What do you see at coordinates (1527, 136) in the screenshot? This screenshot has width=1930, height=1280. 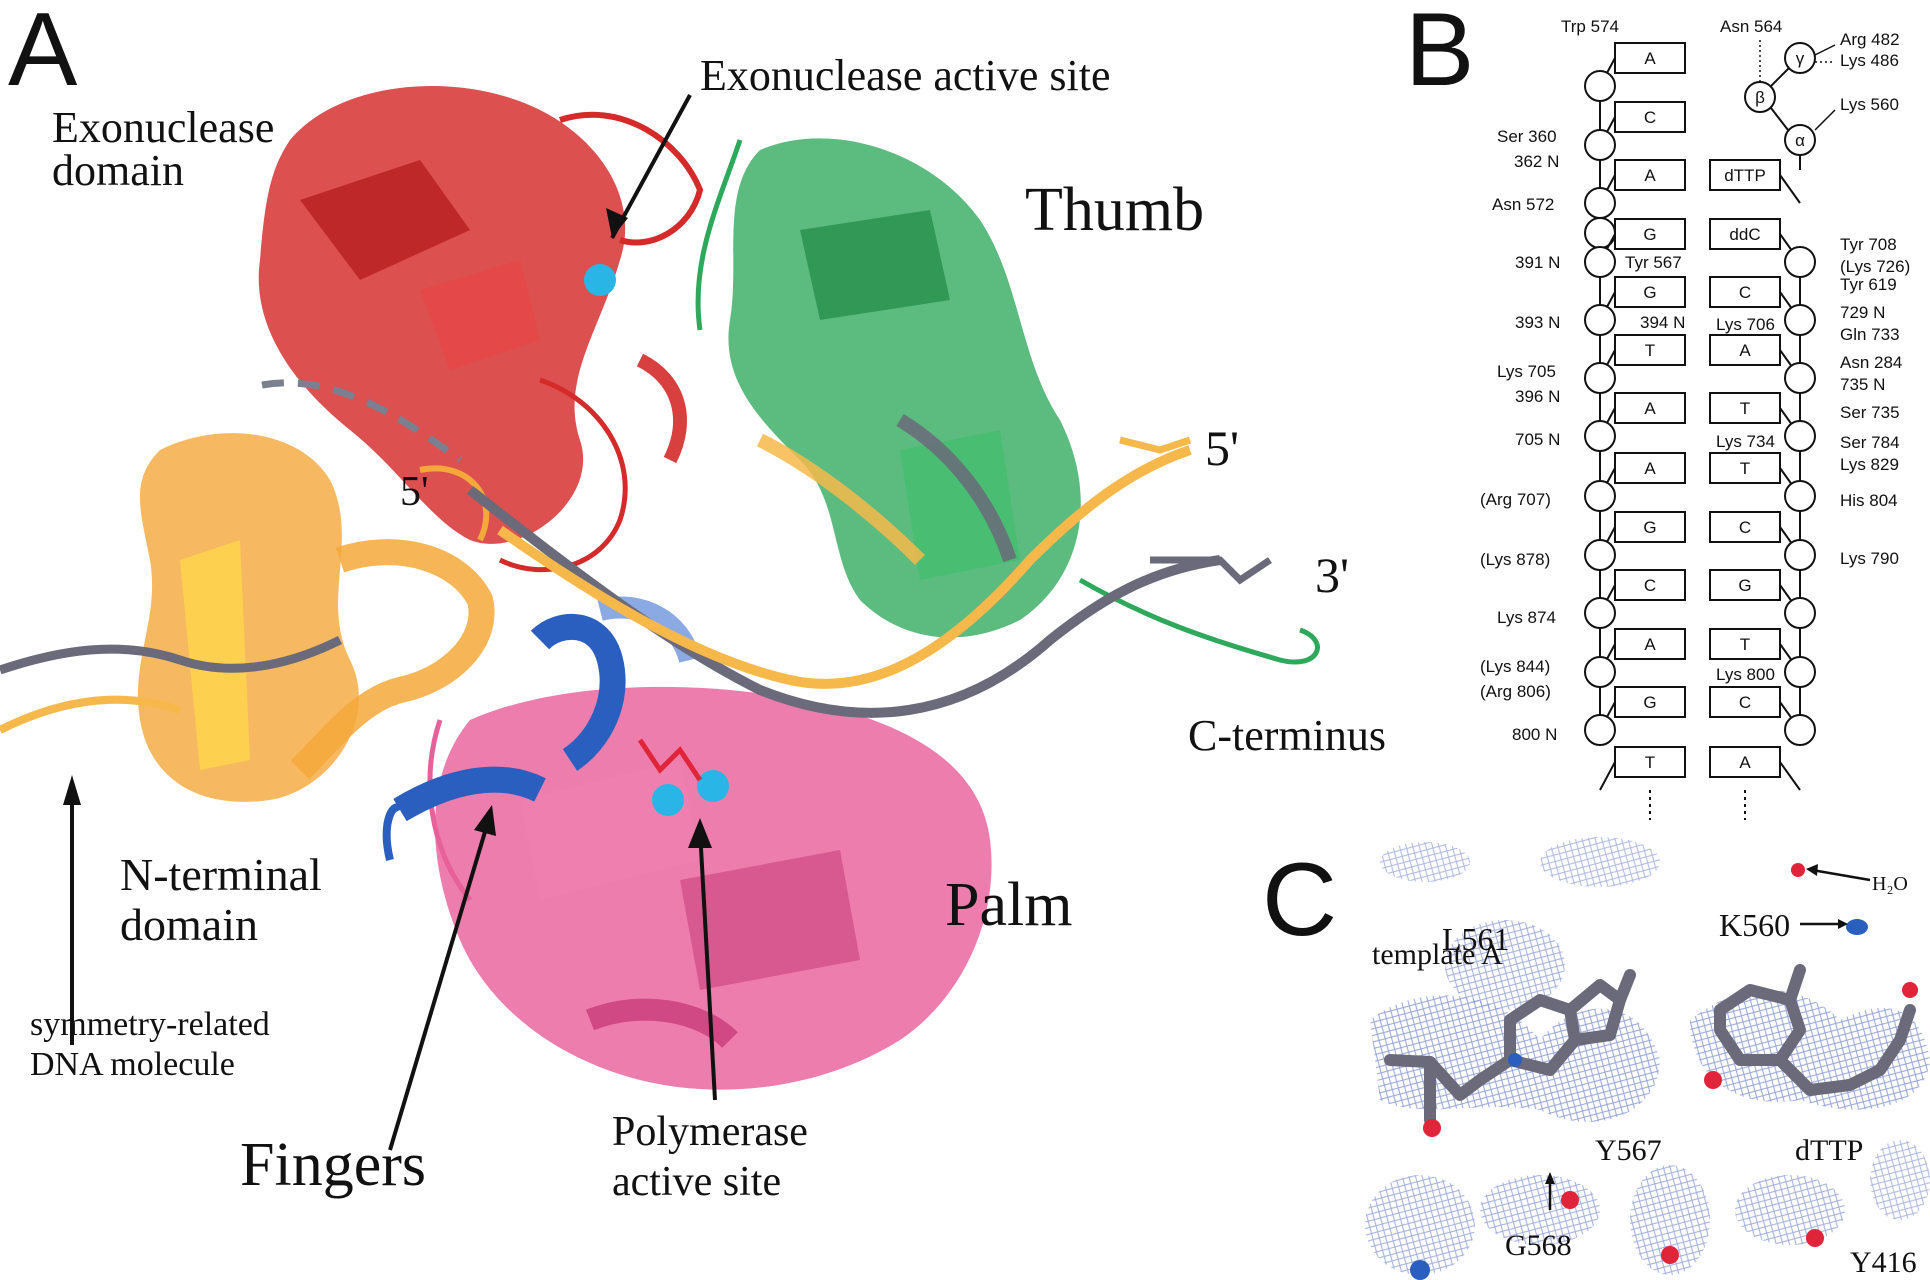 I see `svg-text: Ser 360` at bounding box center [1527, 136].